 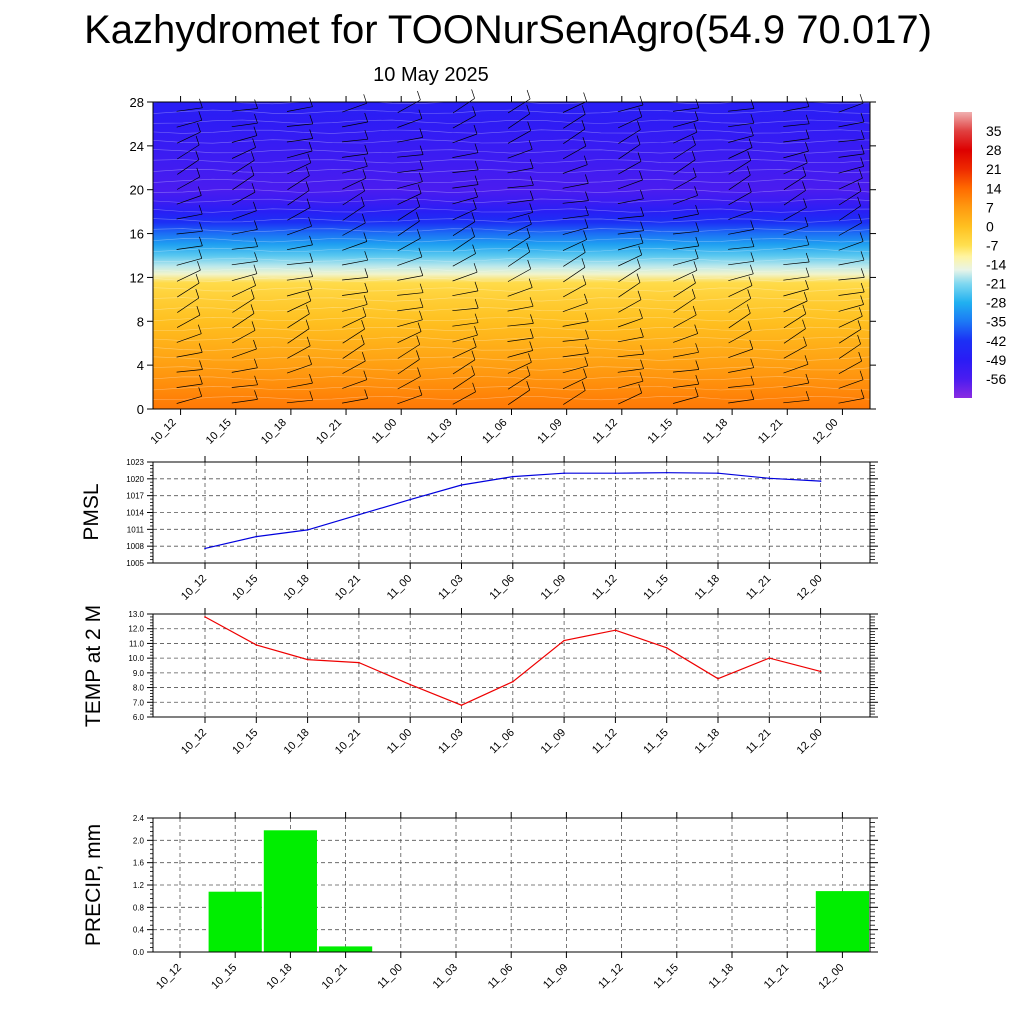 I want to click on x-tick-label: 11_06, so click(x=502, y=588).